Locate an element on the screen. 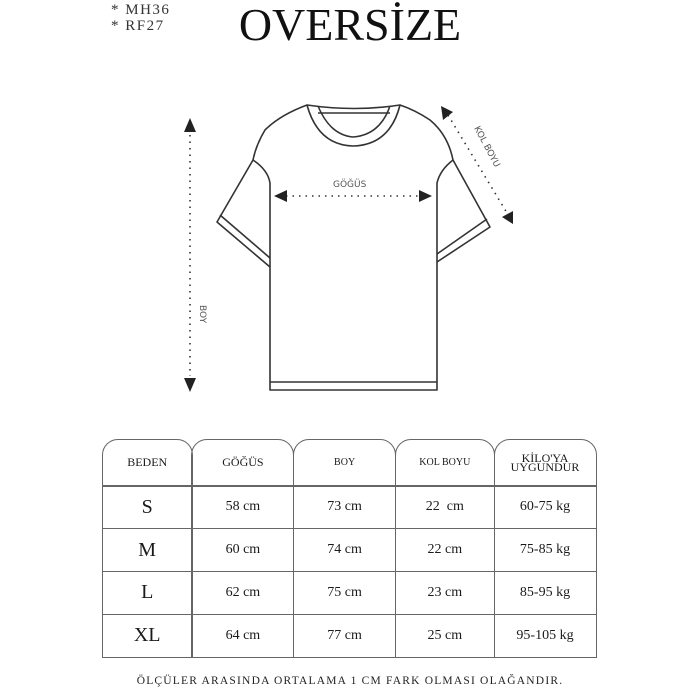 The image size is (700, 700). chest-arrow: GÖĞÜS is located at coordinates (353, 190).